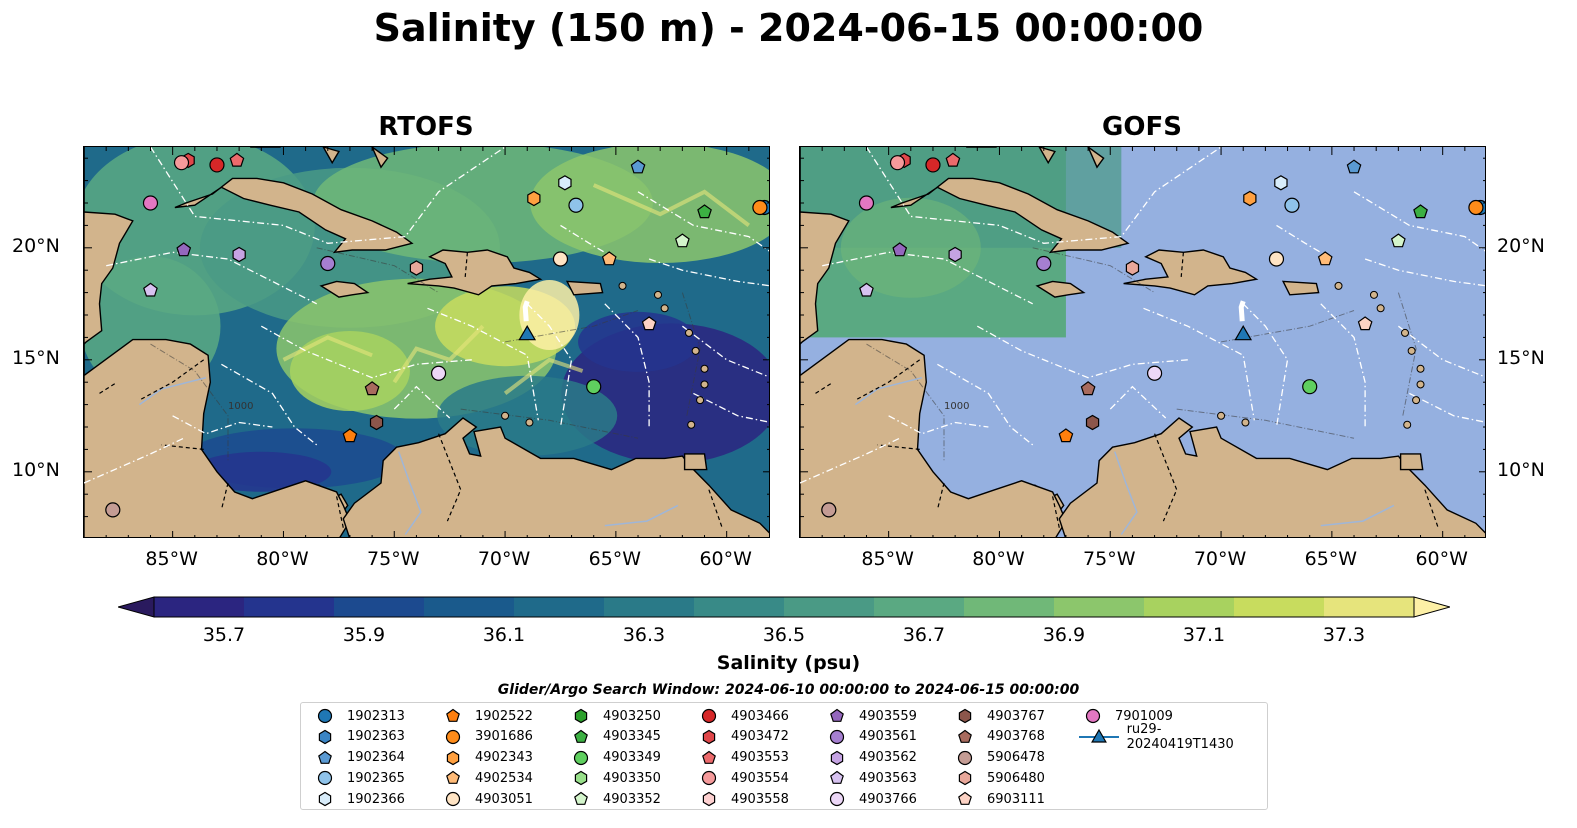  Describe the element at coordinates (998, 716) in the screenshot. I see `legend-item: 4903767` at that location.